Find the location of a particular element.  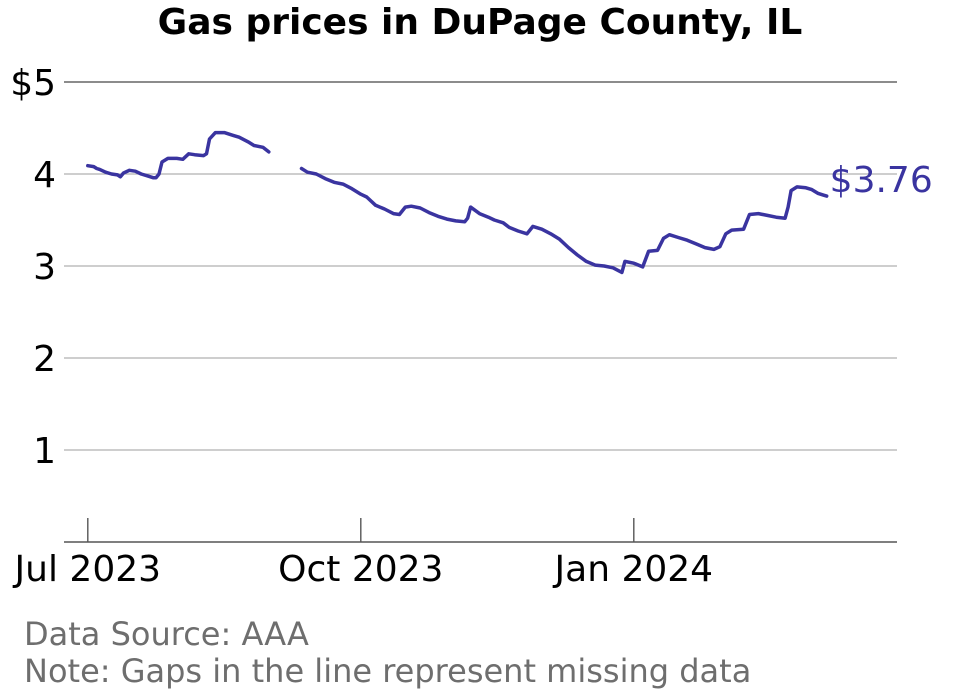

x-tick-label: Jan 2024 is located at coordinates (633, 569).